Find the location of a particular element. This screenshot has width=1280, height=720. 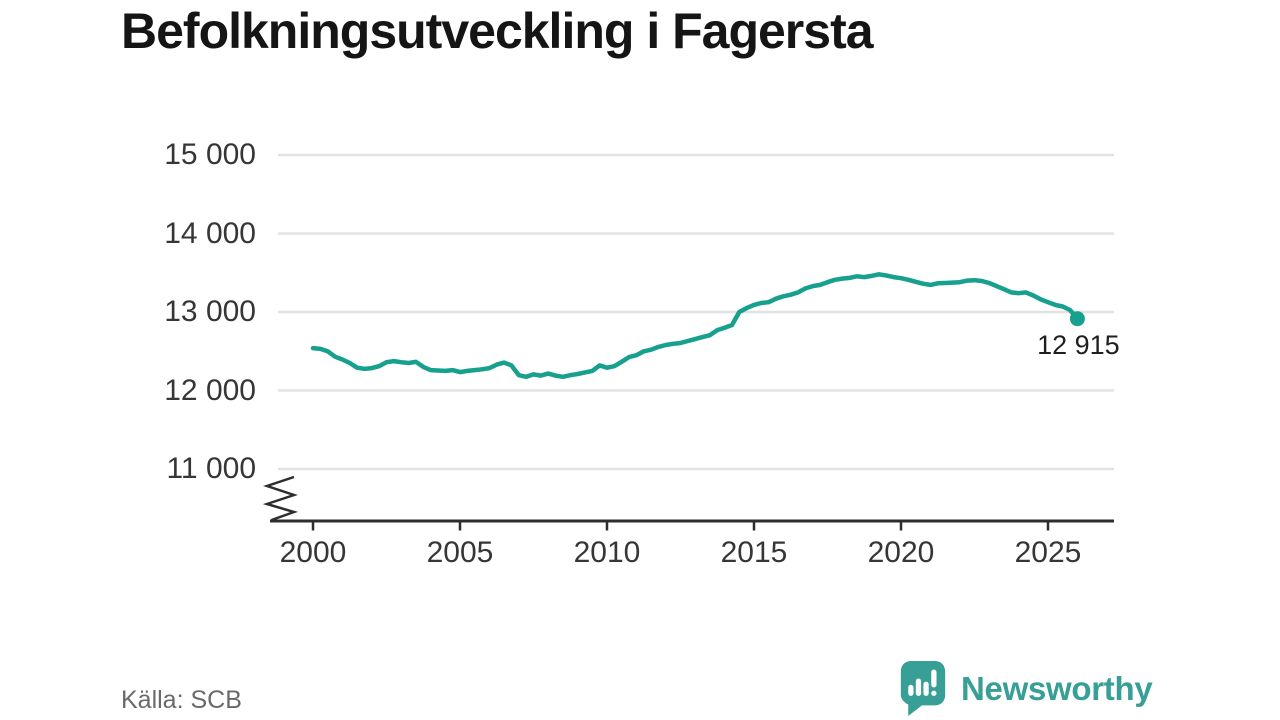

x-axis-tick-label: 2025 is located at coordinates (1048, 552).